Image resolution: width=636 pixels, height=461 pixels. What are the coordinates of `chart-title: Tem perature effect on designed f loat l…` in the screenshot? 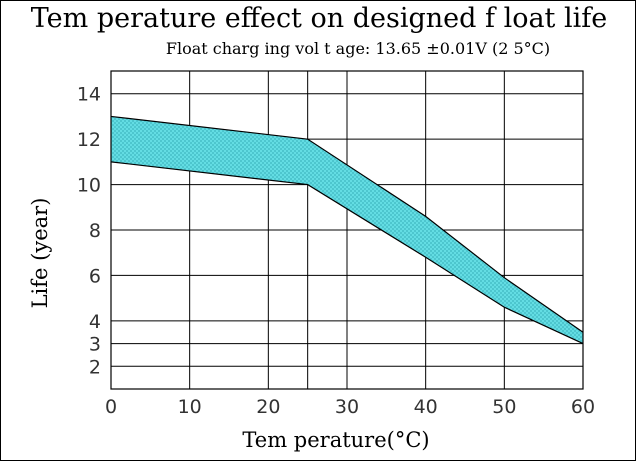 It's located at (319, 18).